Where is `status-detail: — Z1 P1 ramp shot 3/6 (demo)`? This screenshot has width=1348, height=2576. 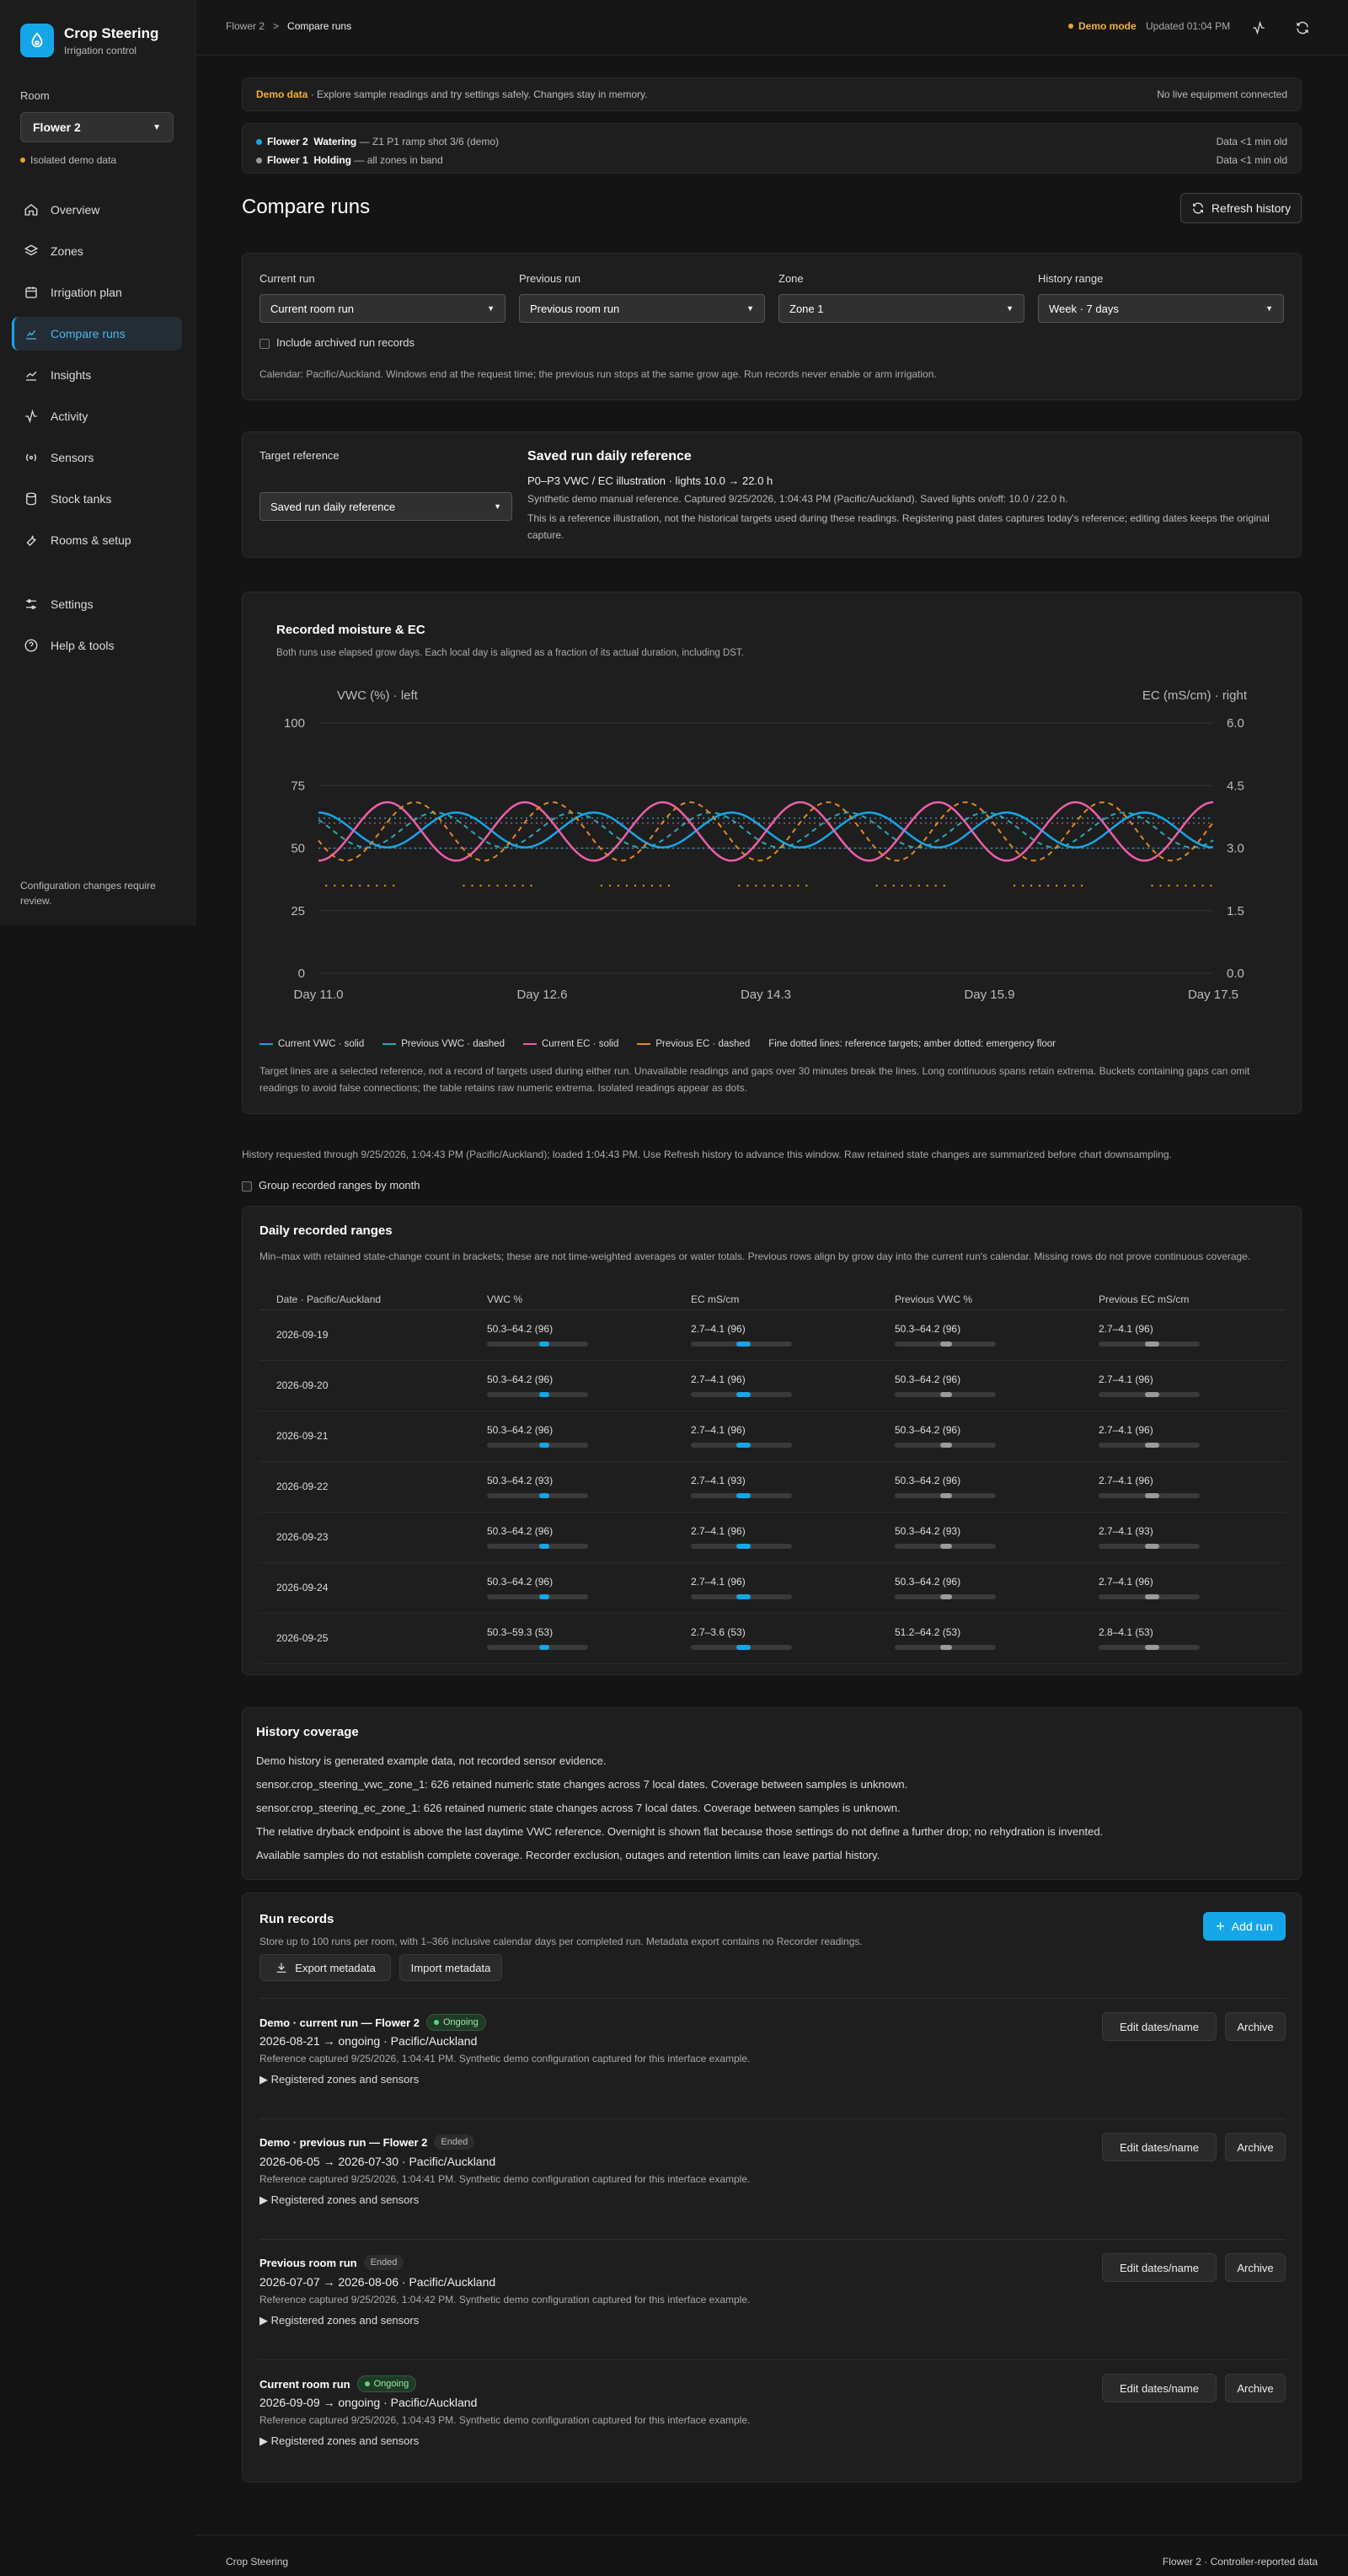
status-detail: — Z1 P1 ramp shot 3/6 (demo) is located at coordinates (429, 141).